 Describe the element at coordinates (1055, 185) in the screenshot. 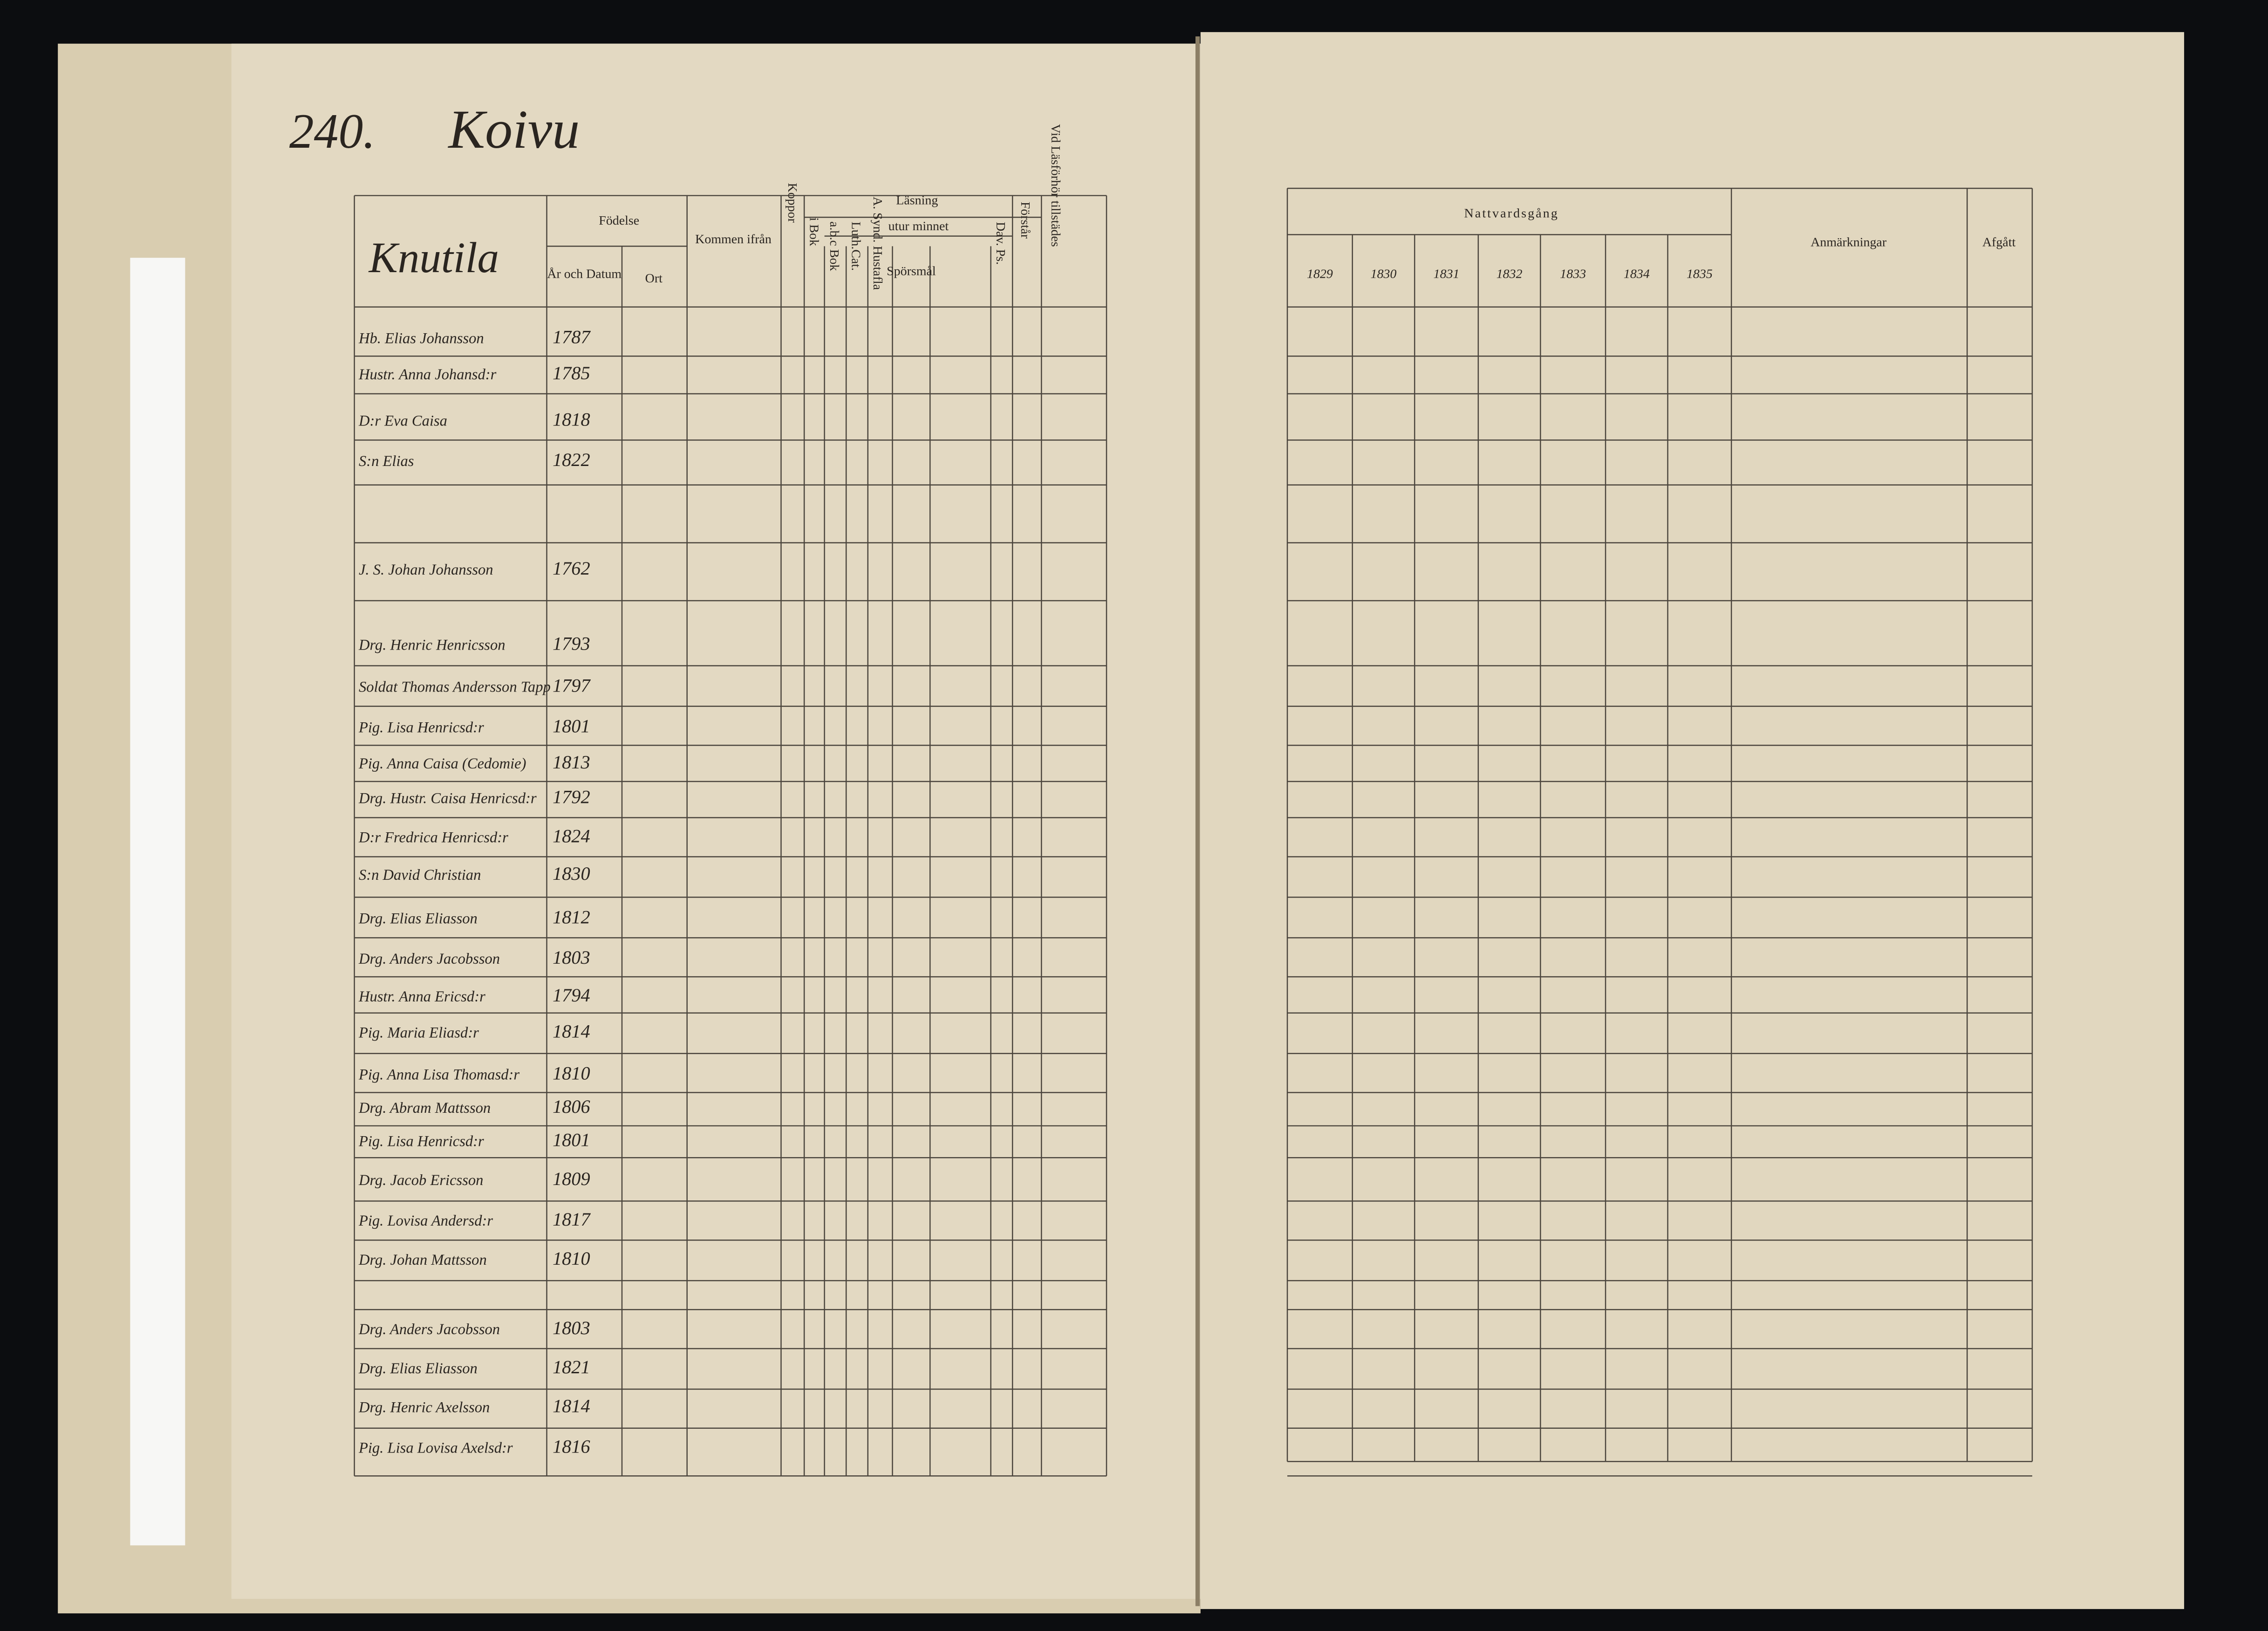

I see `column-header: Vid Läsförhör tillstädes` at that location.